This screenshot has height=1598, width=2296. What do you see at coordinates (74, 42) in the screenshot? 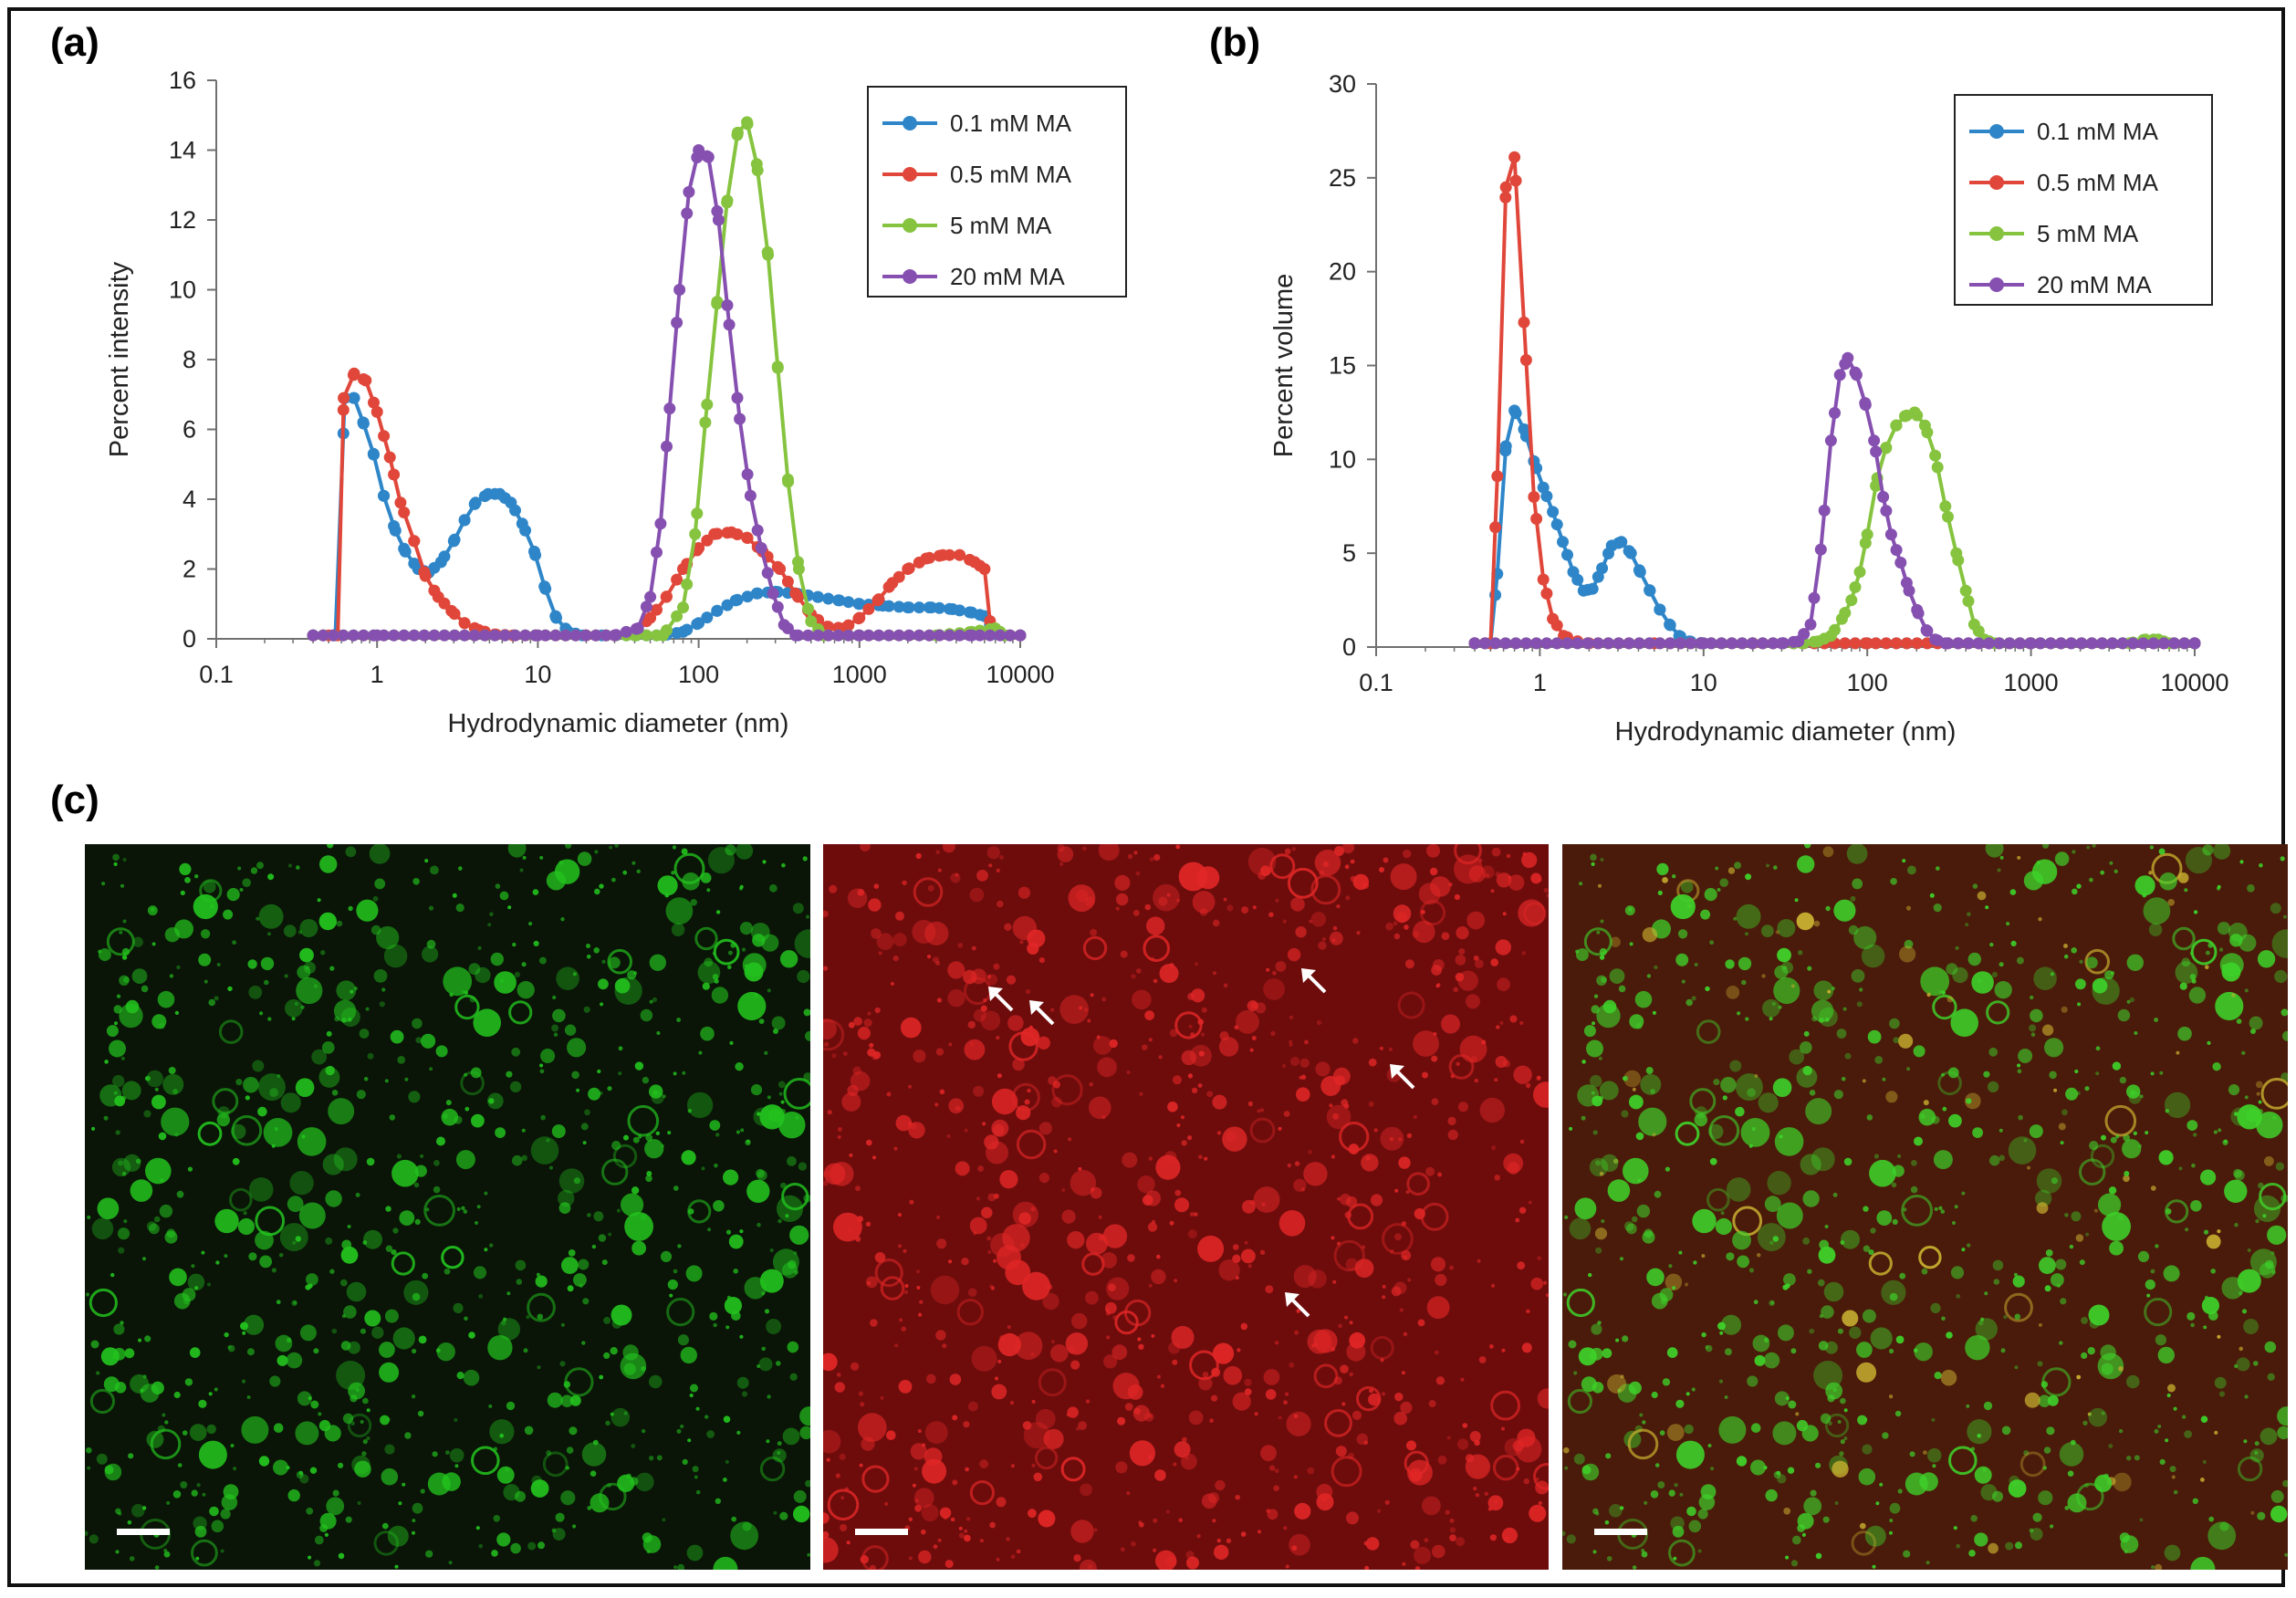
I see `panel-label-a: (a)` at bounding box center [74, 42].